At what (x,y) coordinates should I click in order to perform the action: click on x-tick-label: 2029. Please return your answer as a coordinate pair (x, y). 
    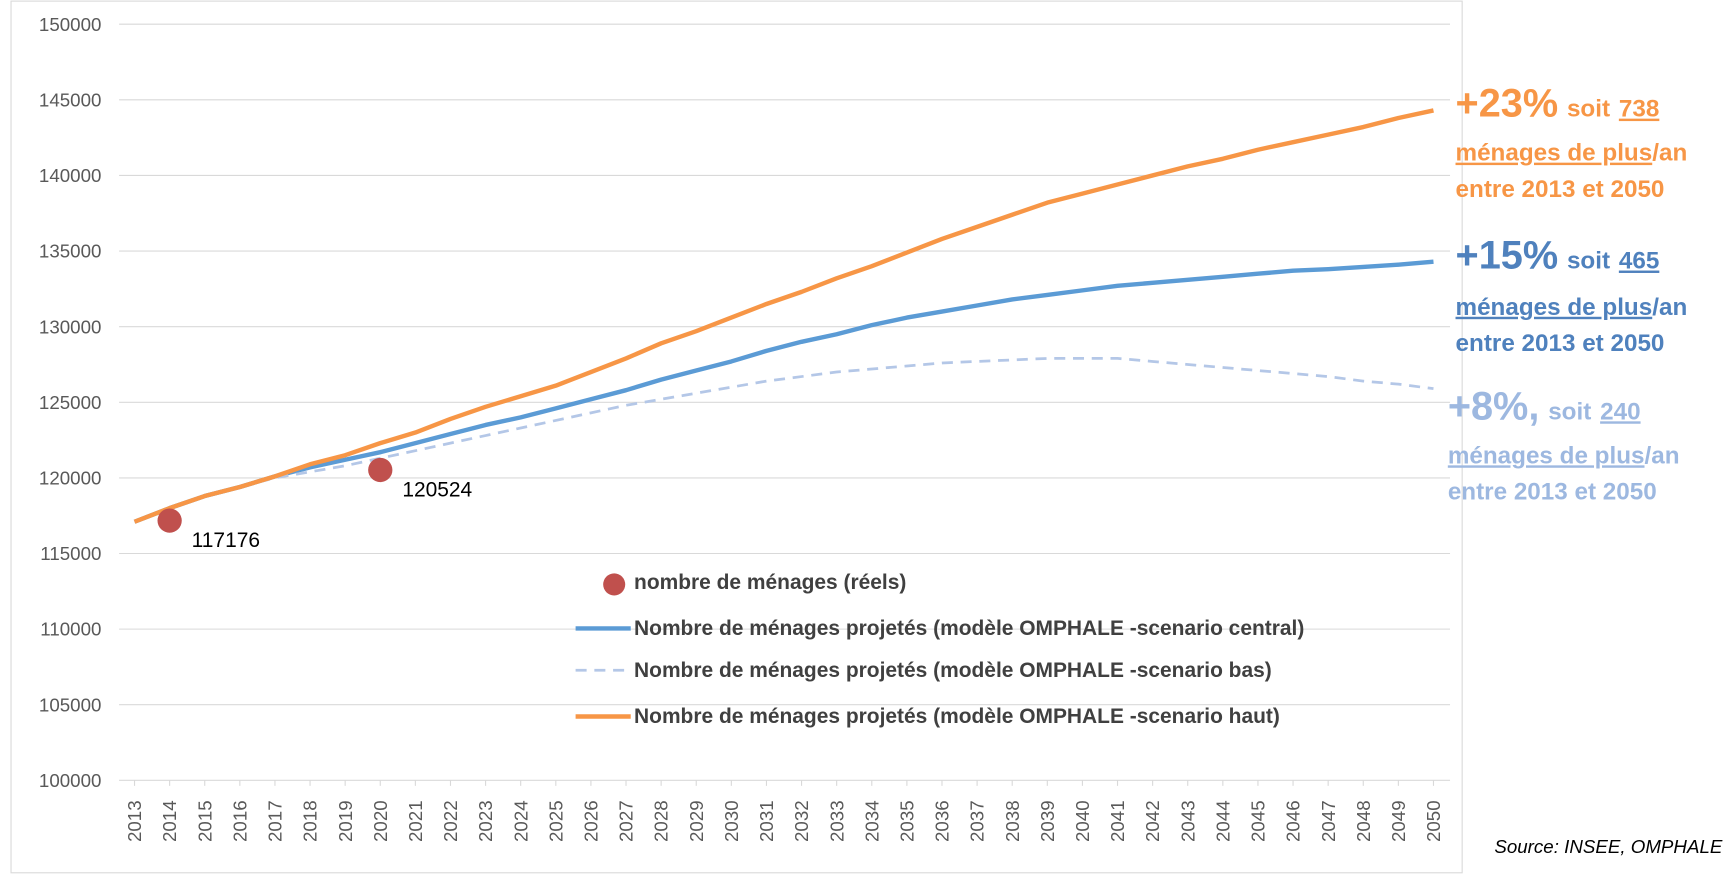
    Looking at the image, I should click on (696, 821).